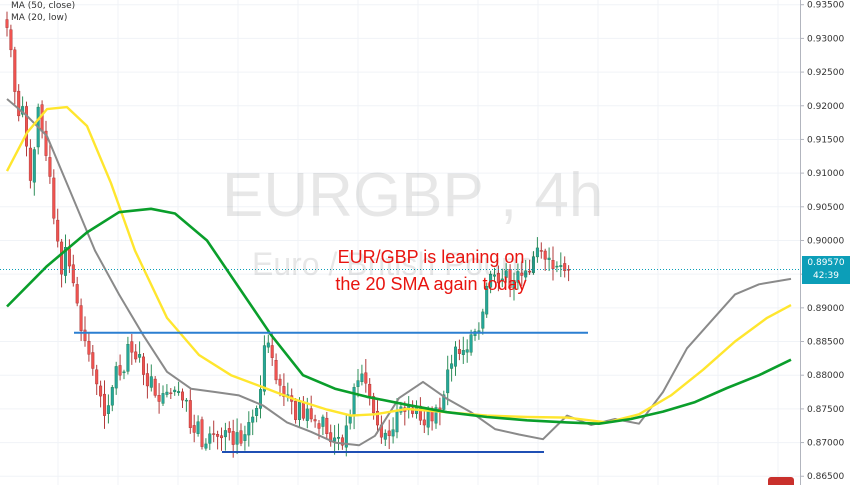 This screenshot has width=852, height=485. I want to click on price-axis-tick-label: 0.90000, so click(825, 241).